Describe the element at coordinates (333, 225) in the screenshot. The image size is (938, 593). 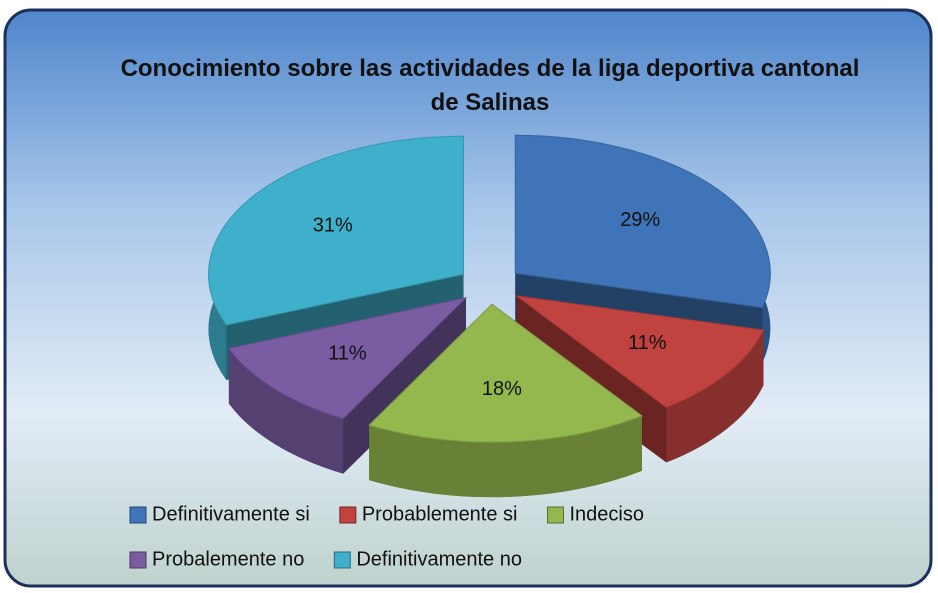
I see `data-label: 31%` at that location.